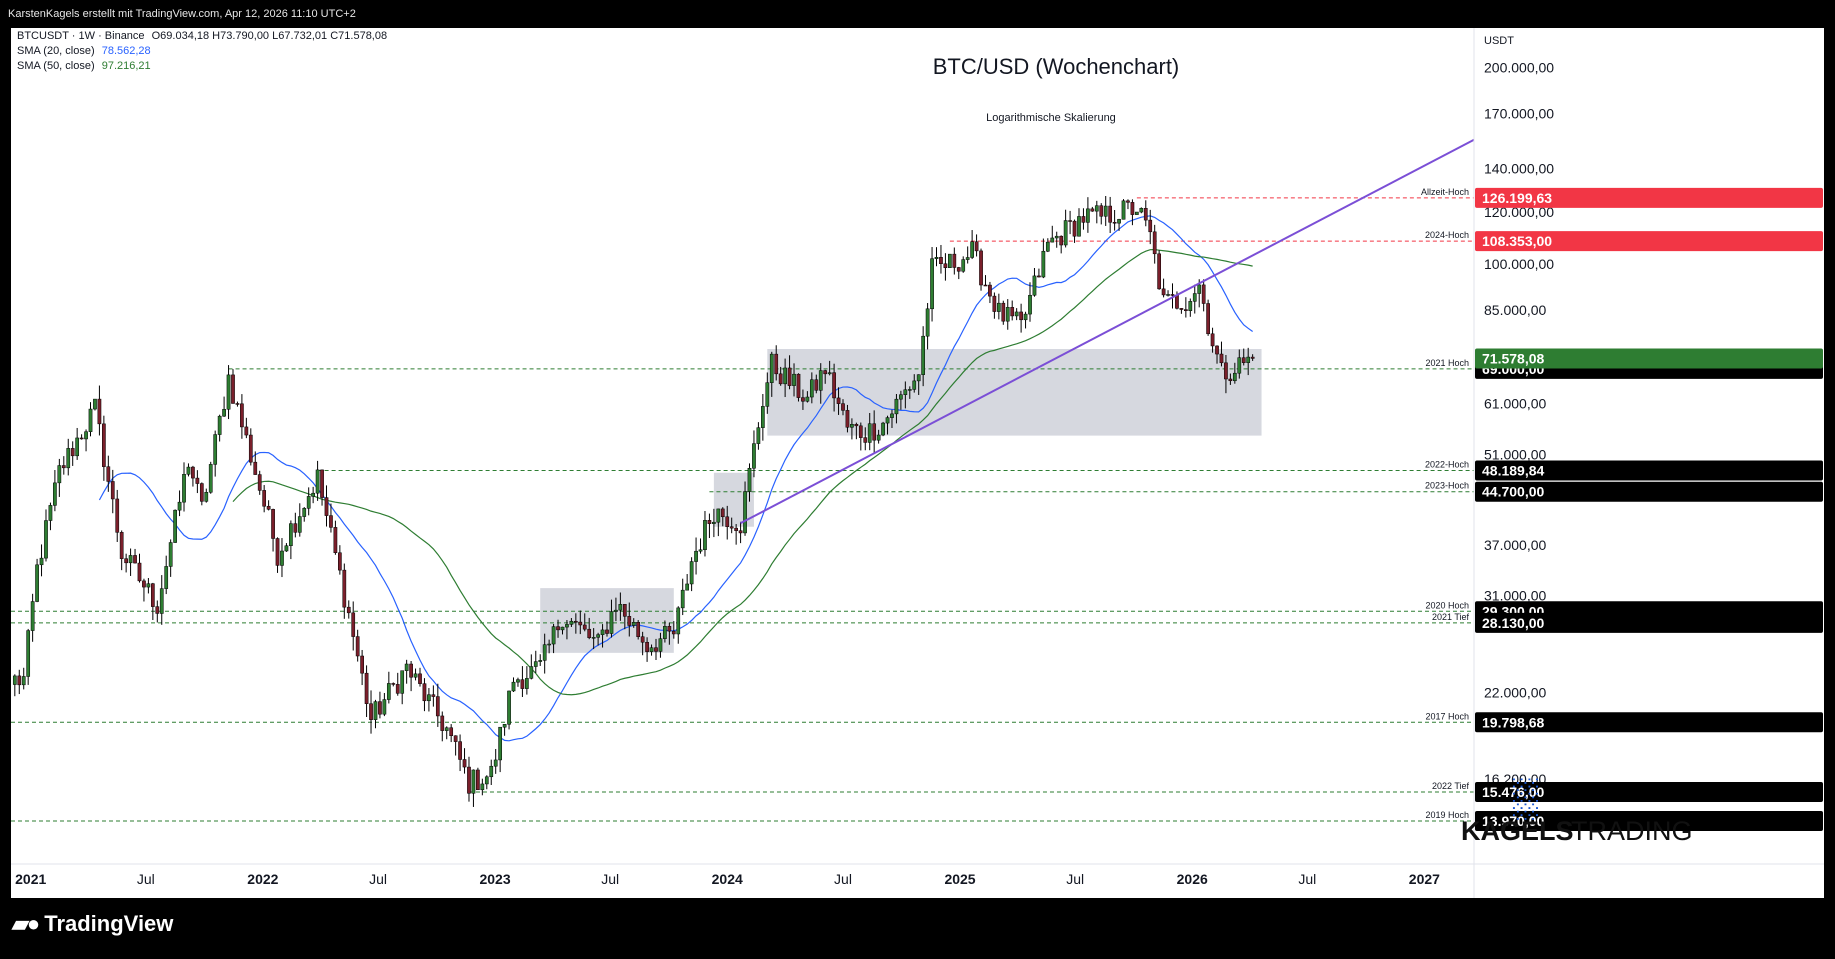 Image resolution: width=1835 pixels, height=959 pixels. I want to click on y-tick-label-6: 61.000,00, so click(1515, 404).